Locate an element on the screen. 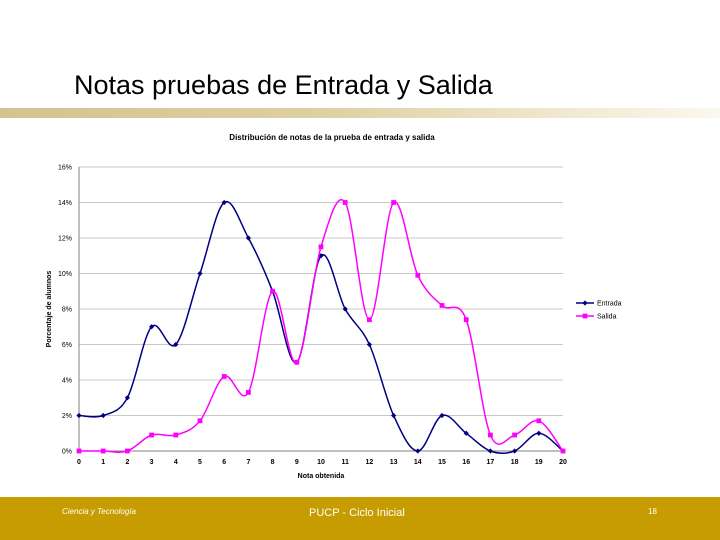 Image resolution: width=720 pixels, height=540 pixels. y-axis-label: Porcentaje de alumnos is located at coordinates (49, 309).